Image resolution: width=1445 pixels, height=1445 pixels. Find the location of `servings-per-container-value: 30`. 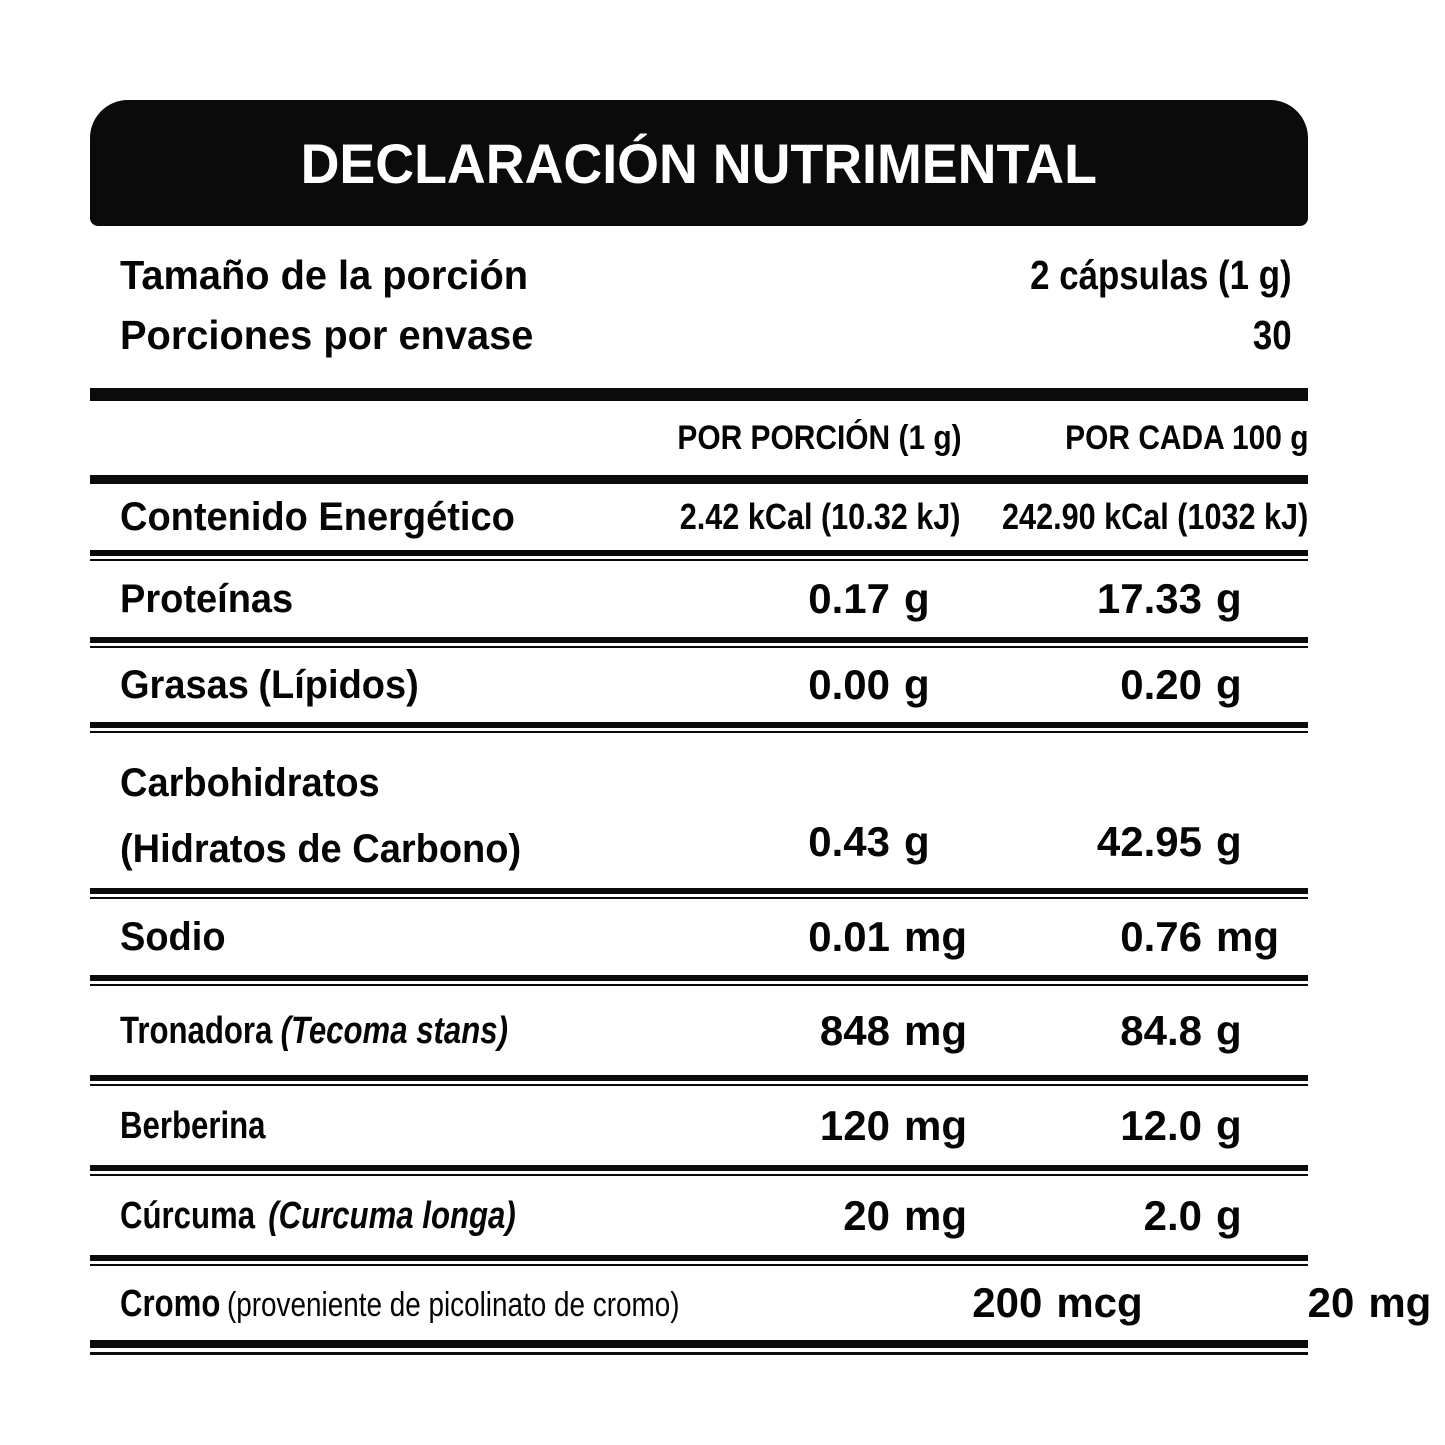

servings-per-container-value: 30 is located at coordinates (1272, 335).